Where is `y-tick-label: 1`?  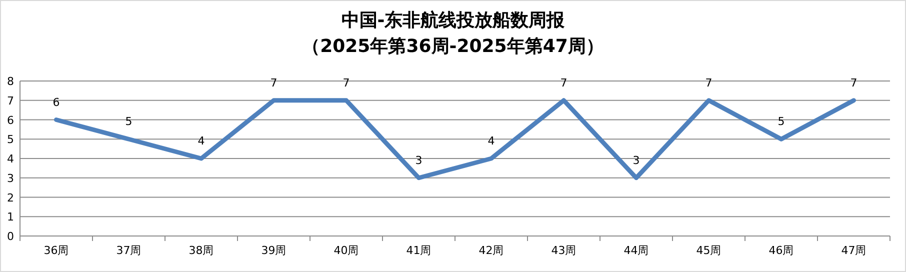
y-tick-label: 1 is located at coordinates (10, 217).